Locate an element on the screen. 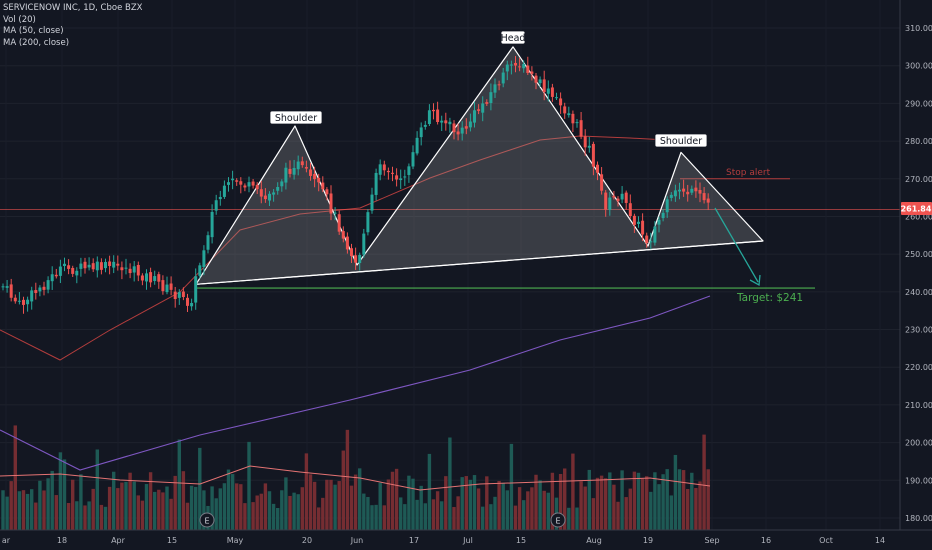  time-tick-label: 16 is located at coordinates (766, 540).